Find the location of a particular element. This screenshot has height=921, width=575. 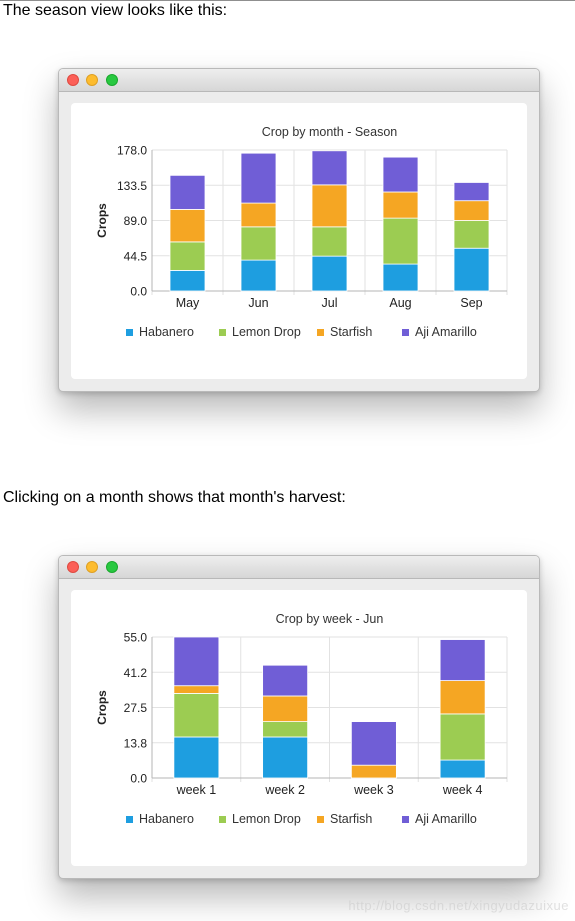

x-tick-label: Jun is located at coordinates (258, 303).